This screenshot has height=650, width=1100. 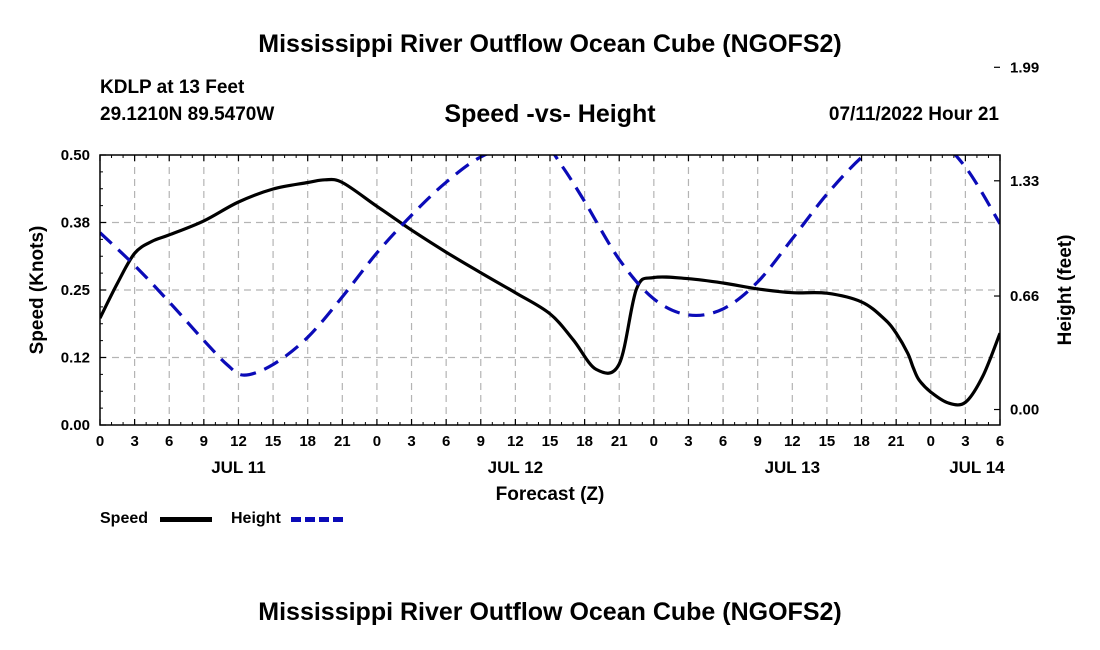 What do you see at coordinates (75, 155) in the screenshot?
I see `y-tick-label: 0.50` at bounding box center [75, 155].